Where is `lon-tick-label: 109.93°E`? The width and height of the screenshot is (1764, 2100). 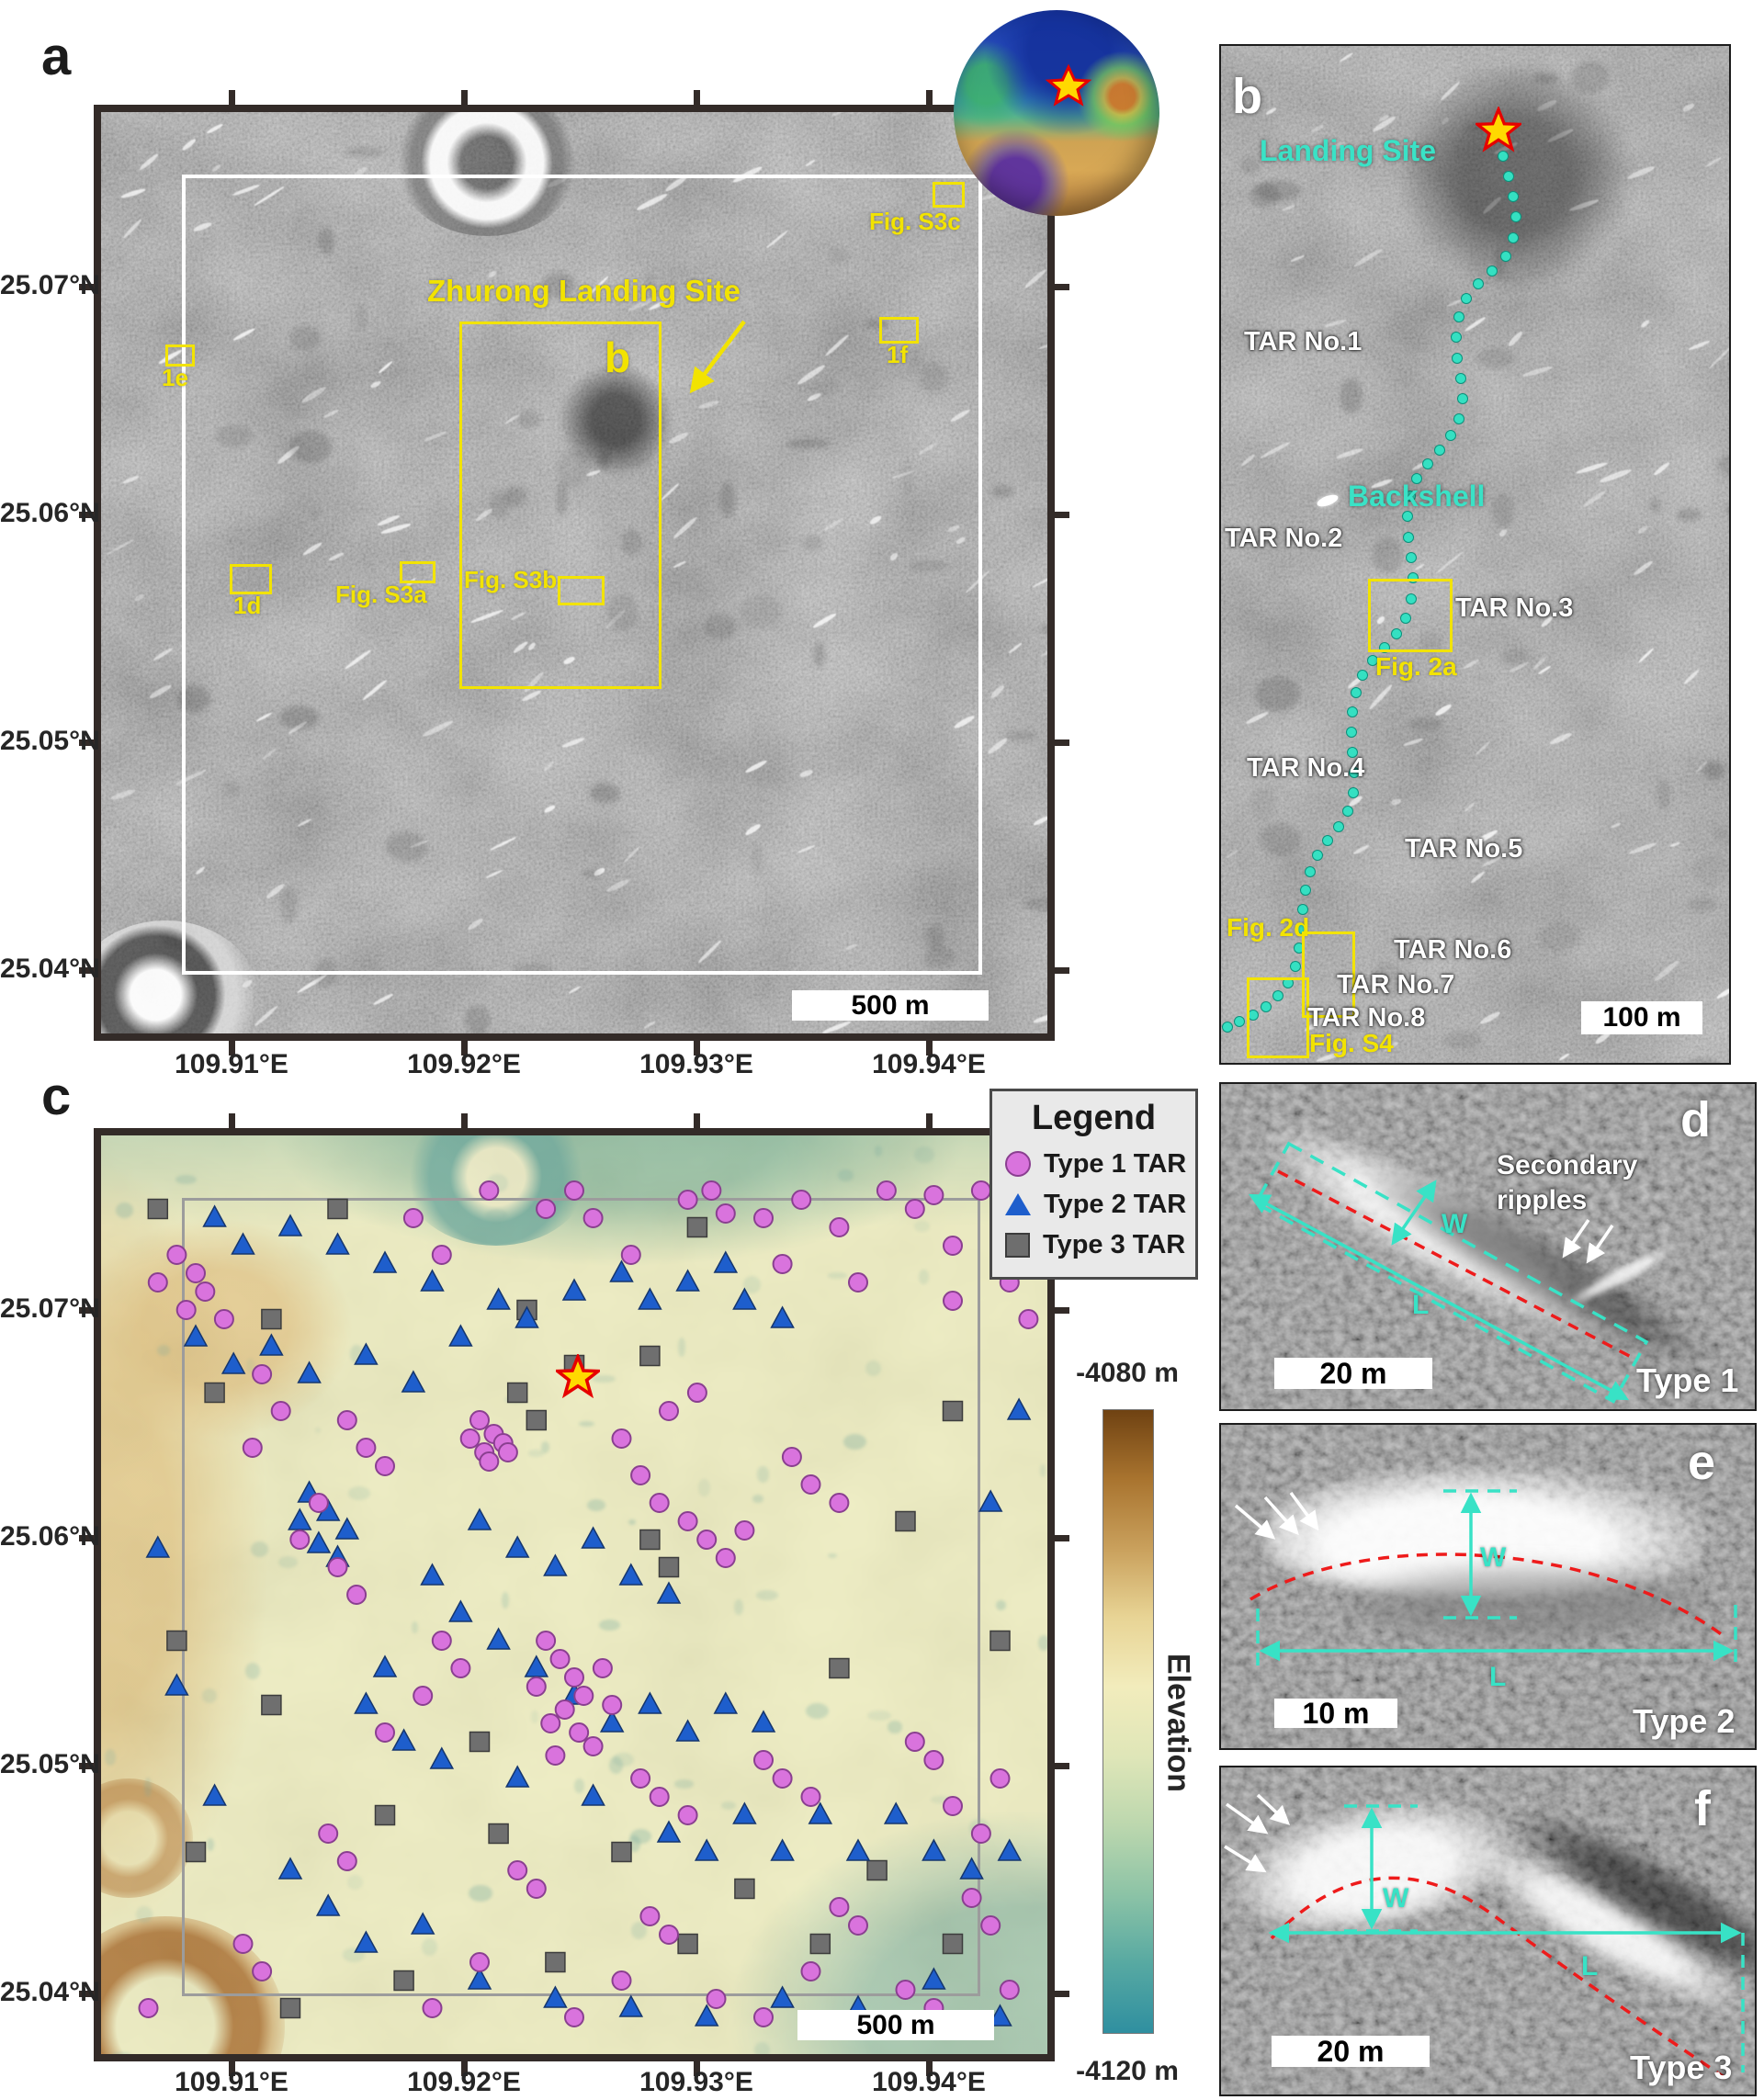 lon-tick-label: 109.93°E is located at coordinates (696, 1064).